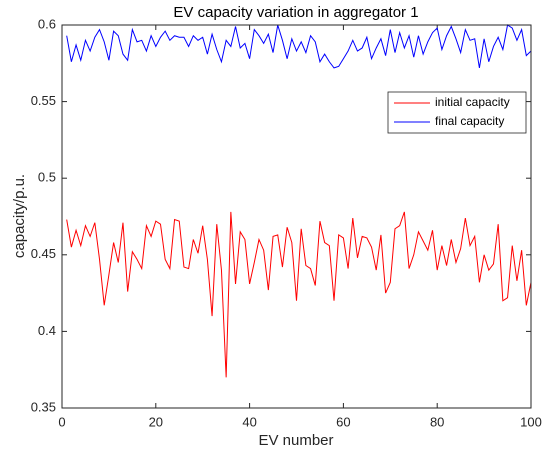 The height and width of the screenshot is (458, 550). What do you see at coordinates (156, 421) in the screenshot?
I see `x-tick-label: 20` at bounding box center [156, 421].